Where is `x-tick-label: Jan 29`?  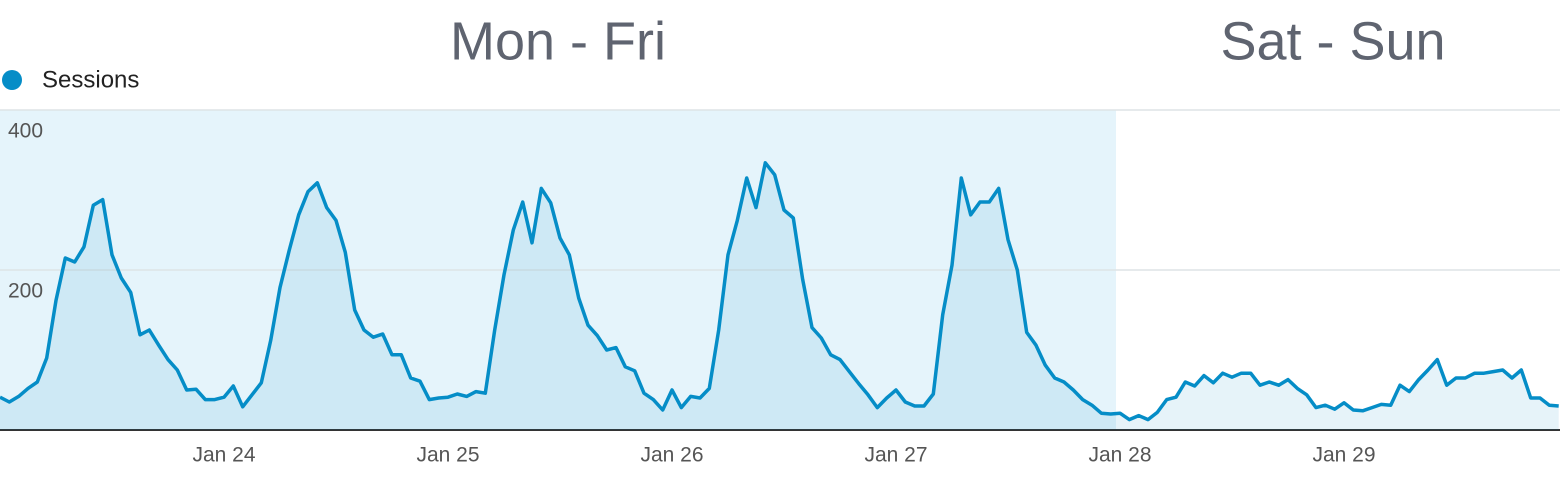 x-tick-label: Jan 29 is located at coordinates (1343, 455).